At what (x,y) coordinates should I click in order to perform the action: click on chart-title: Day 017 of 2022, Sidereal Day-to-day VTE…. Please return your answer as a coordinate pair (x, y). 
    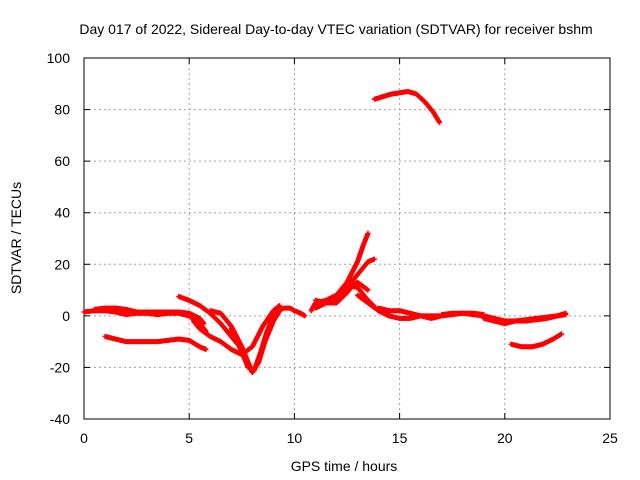
    Looking at the image, I should click on (335, 29).